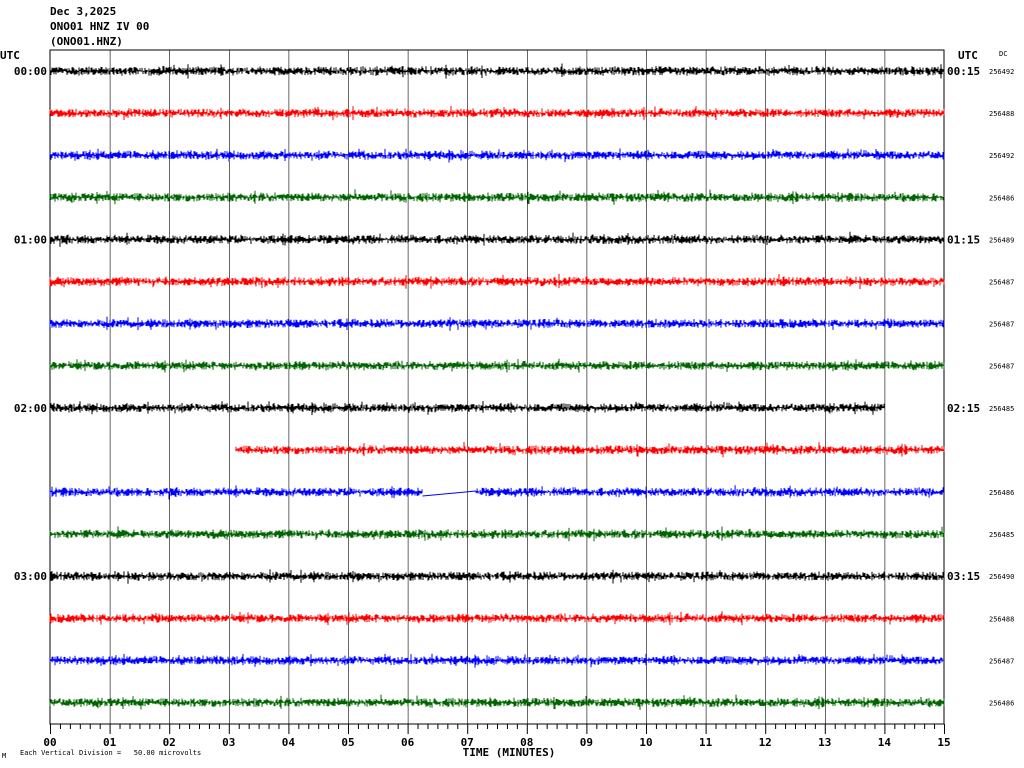 Image resolution: width=1024 pixels, height=768 pixels. I want to click on x-tick-label: 07, so click(467, 742).